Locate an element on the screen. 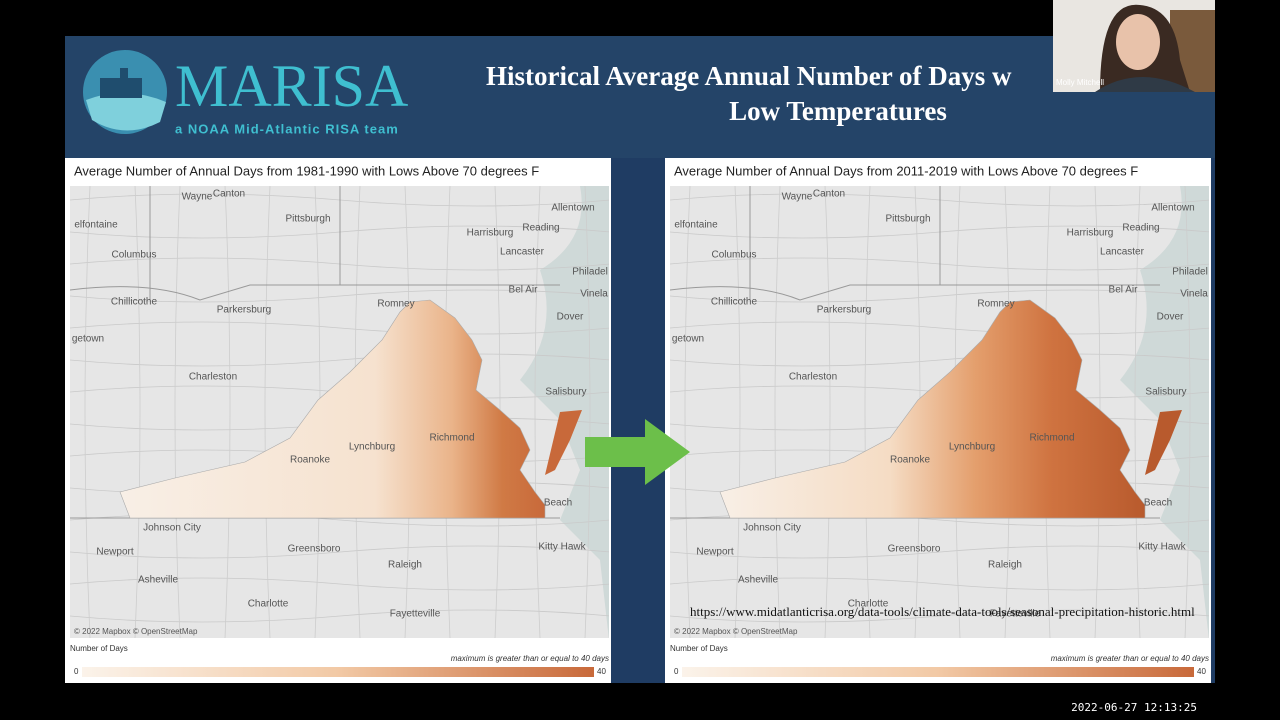 This screenshot has height=720, width=1280. person-body is located at coordinates (1145, 84).